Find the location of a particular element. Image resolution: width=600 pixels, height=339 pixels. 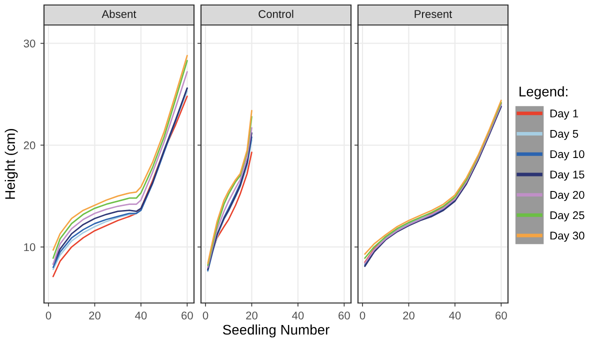

y-tick-label: 20 is located at coordinates (30, 145).